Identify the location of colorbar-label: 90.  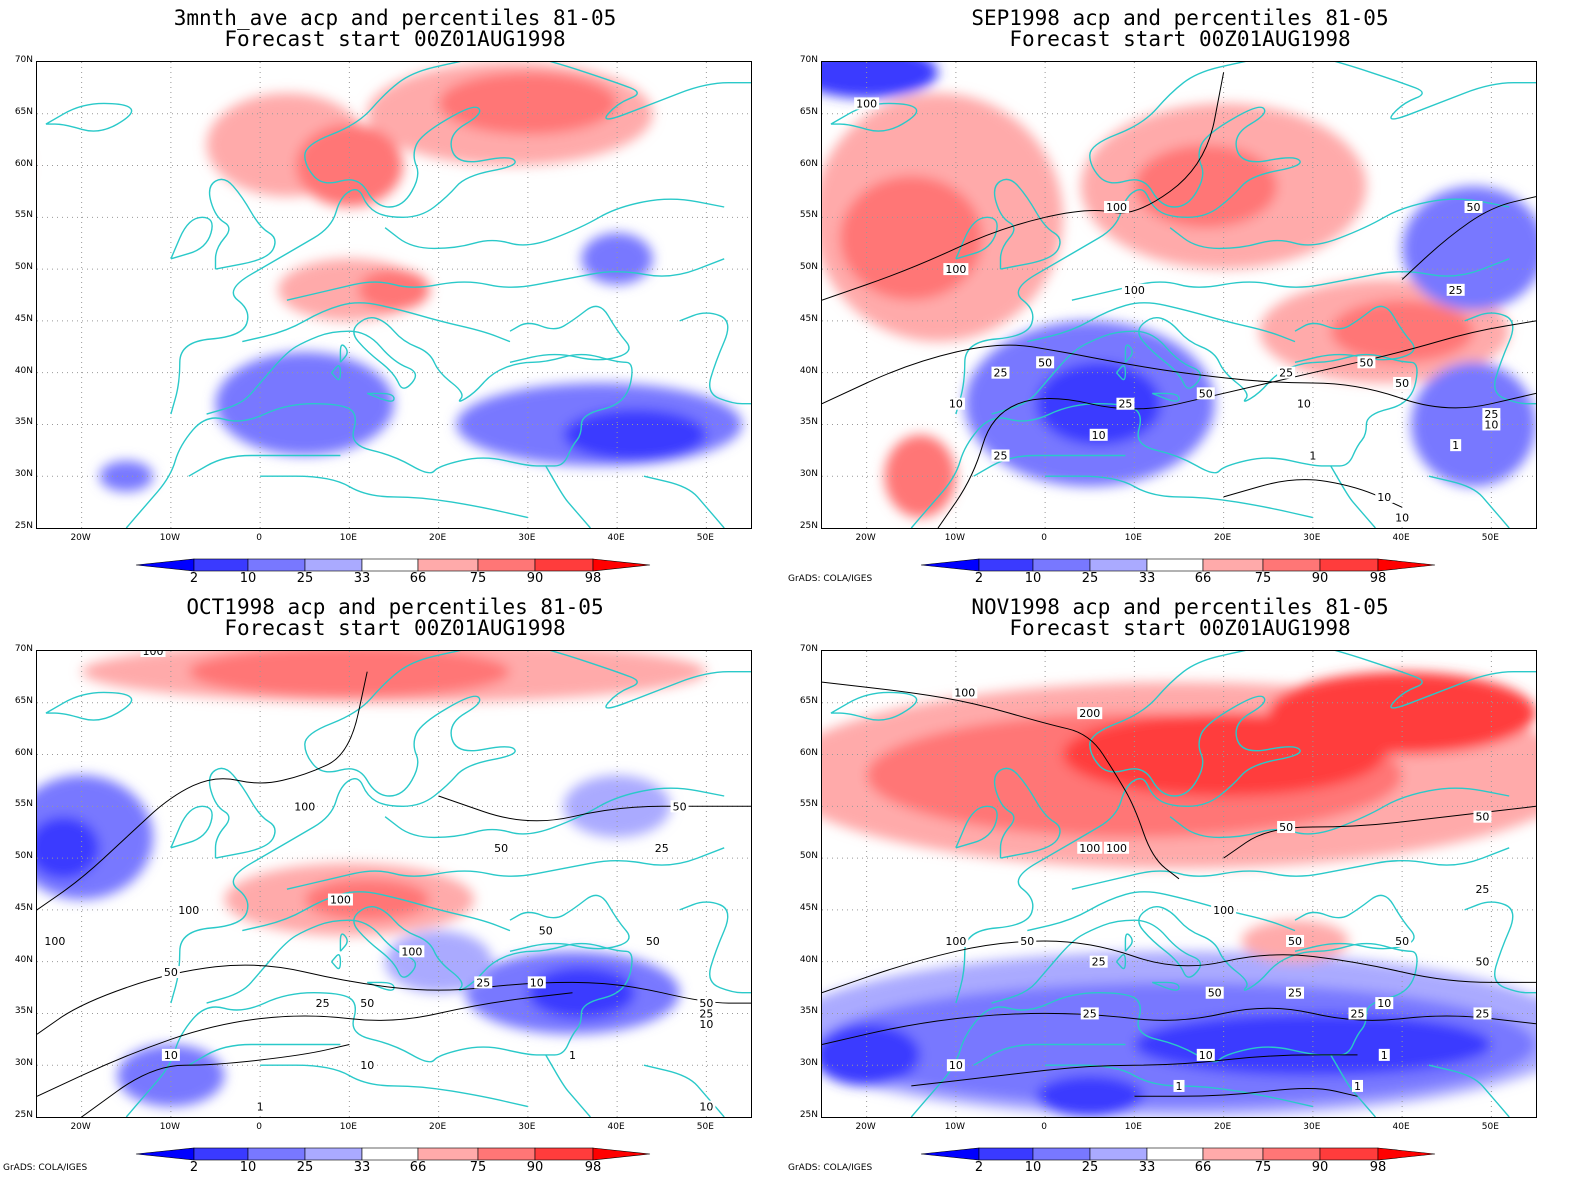
(535, 578).